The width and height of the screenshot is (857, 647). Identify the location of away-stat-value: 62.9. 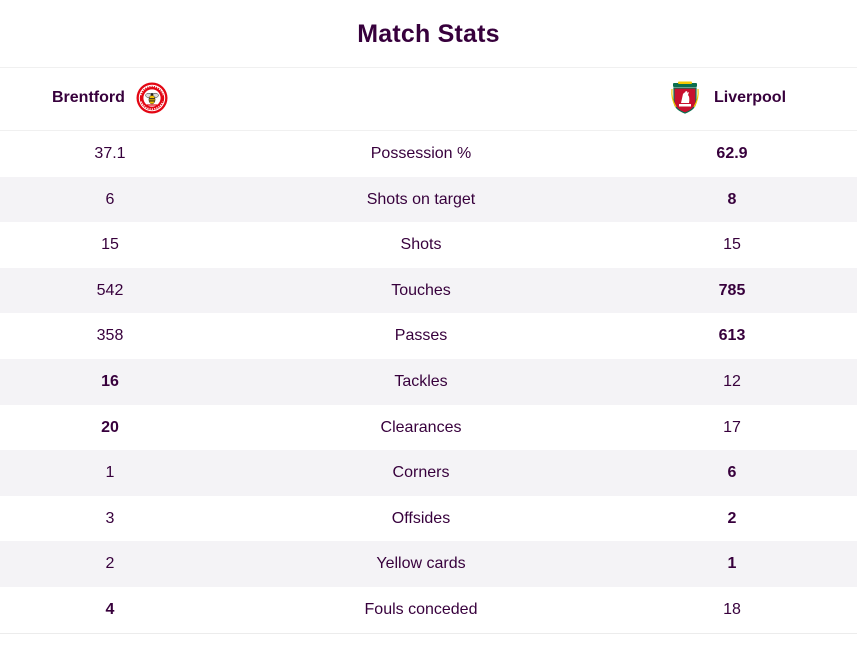
(732, 153).